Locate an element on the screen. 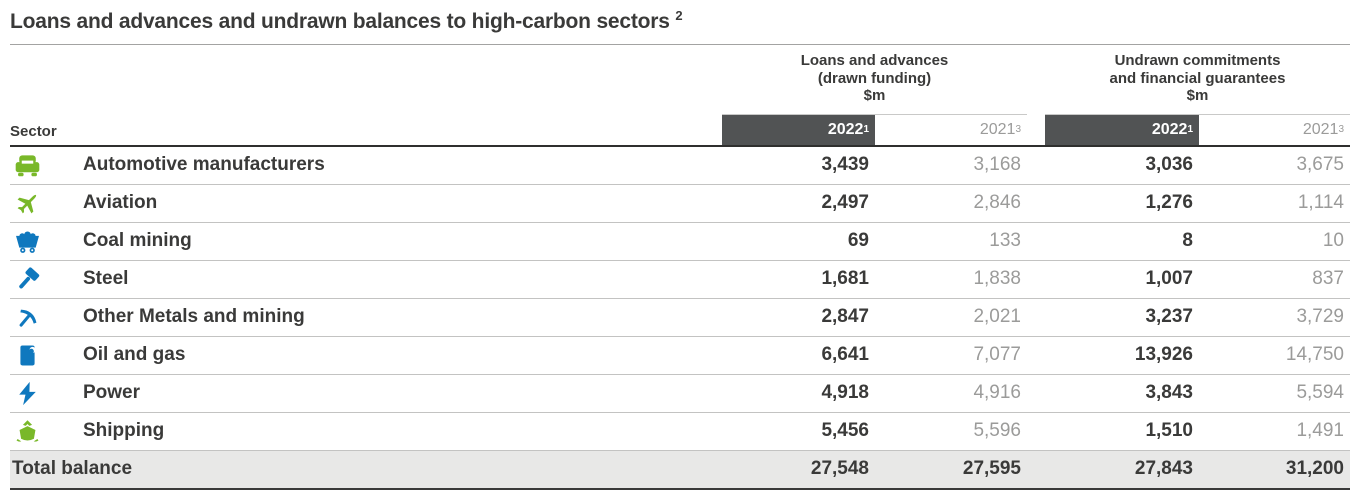 This screenshot has width=1360, height=491. airplane-icon is located at coordinates (27, 203).